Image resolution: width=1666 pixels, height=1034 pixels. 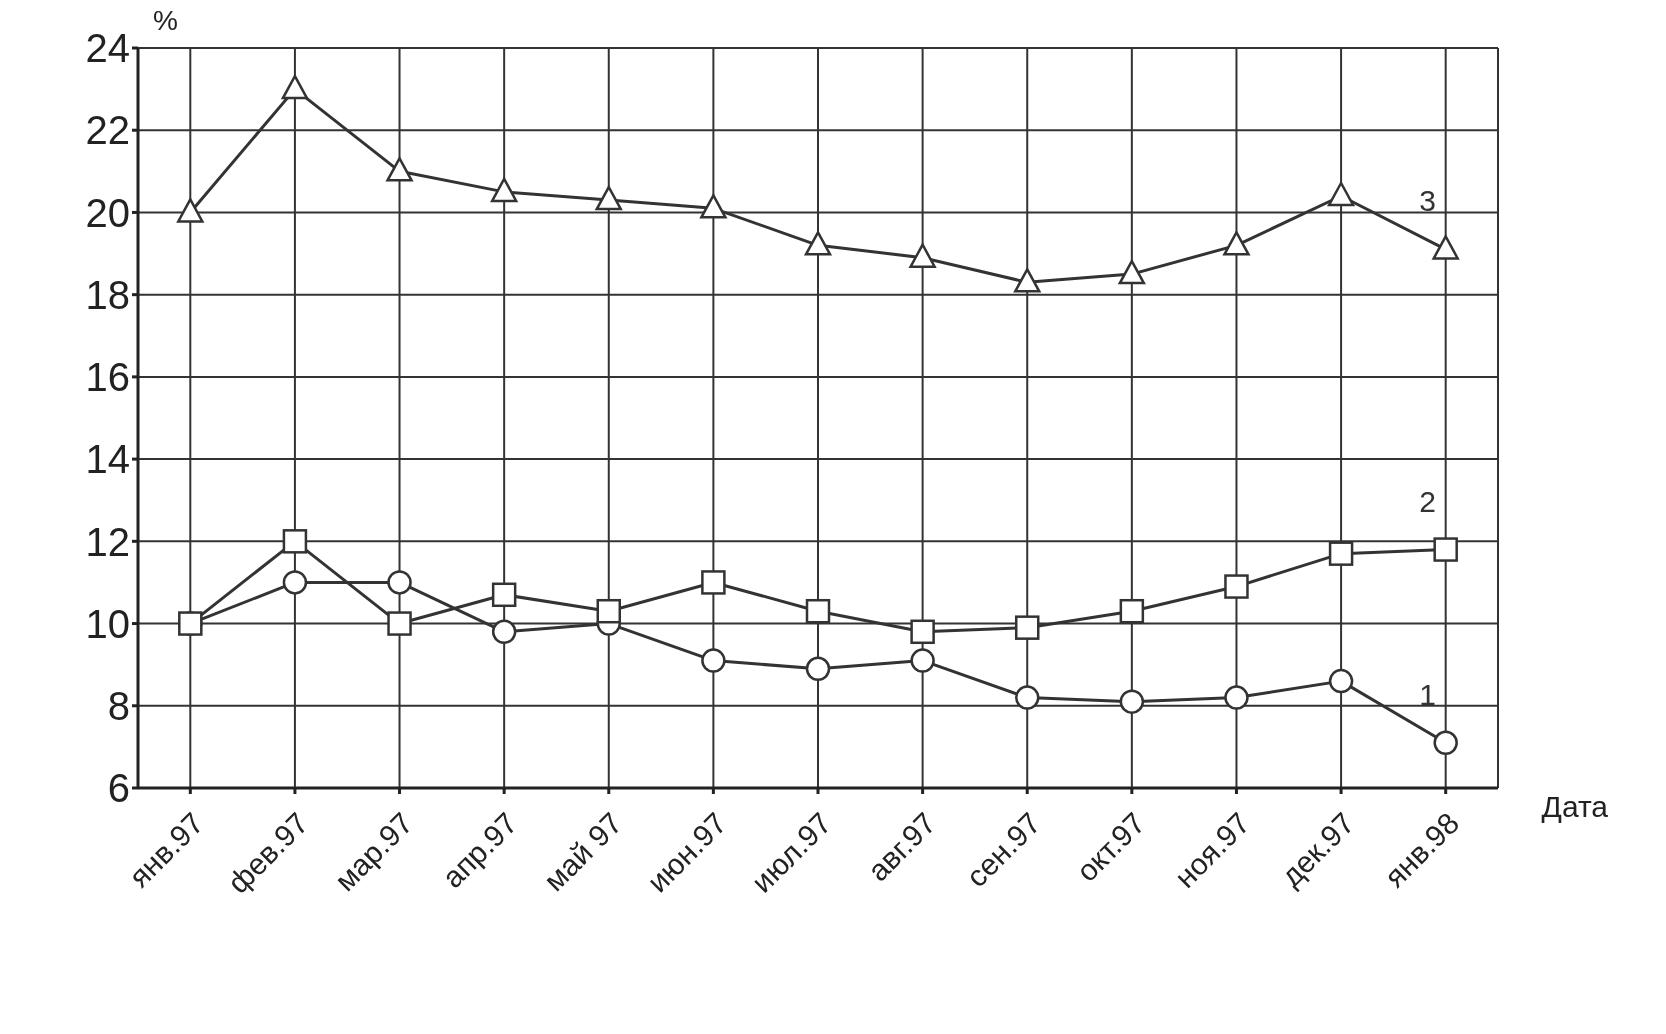 I want to click on y-tick-label: 8, so click(x=118, y=705).